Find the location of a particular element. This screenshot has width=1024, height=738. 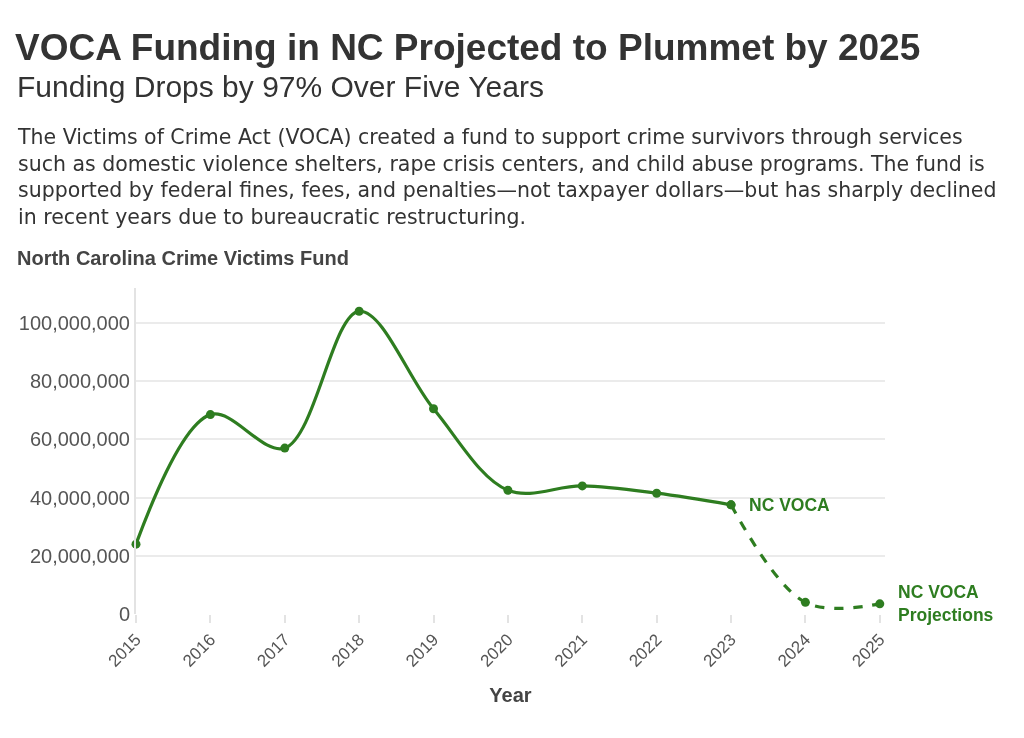

y-tick-label: 40,000,000 is located at coordinates (79, 497).